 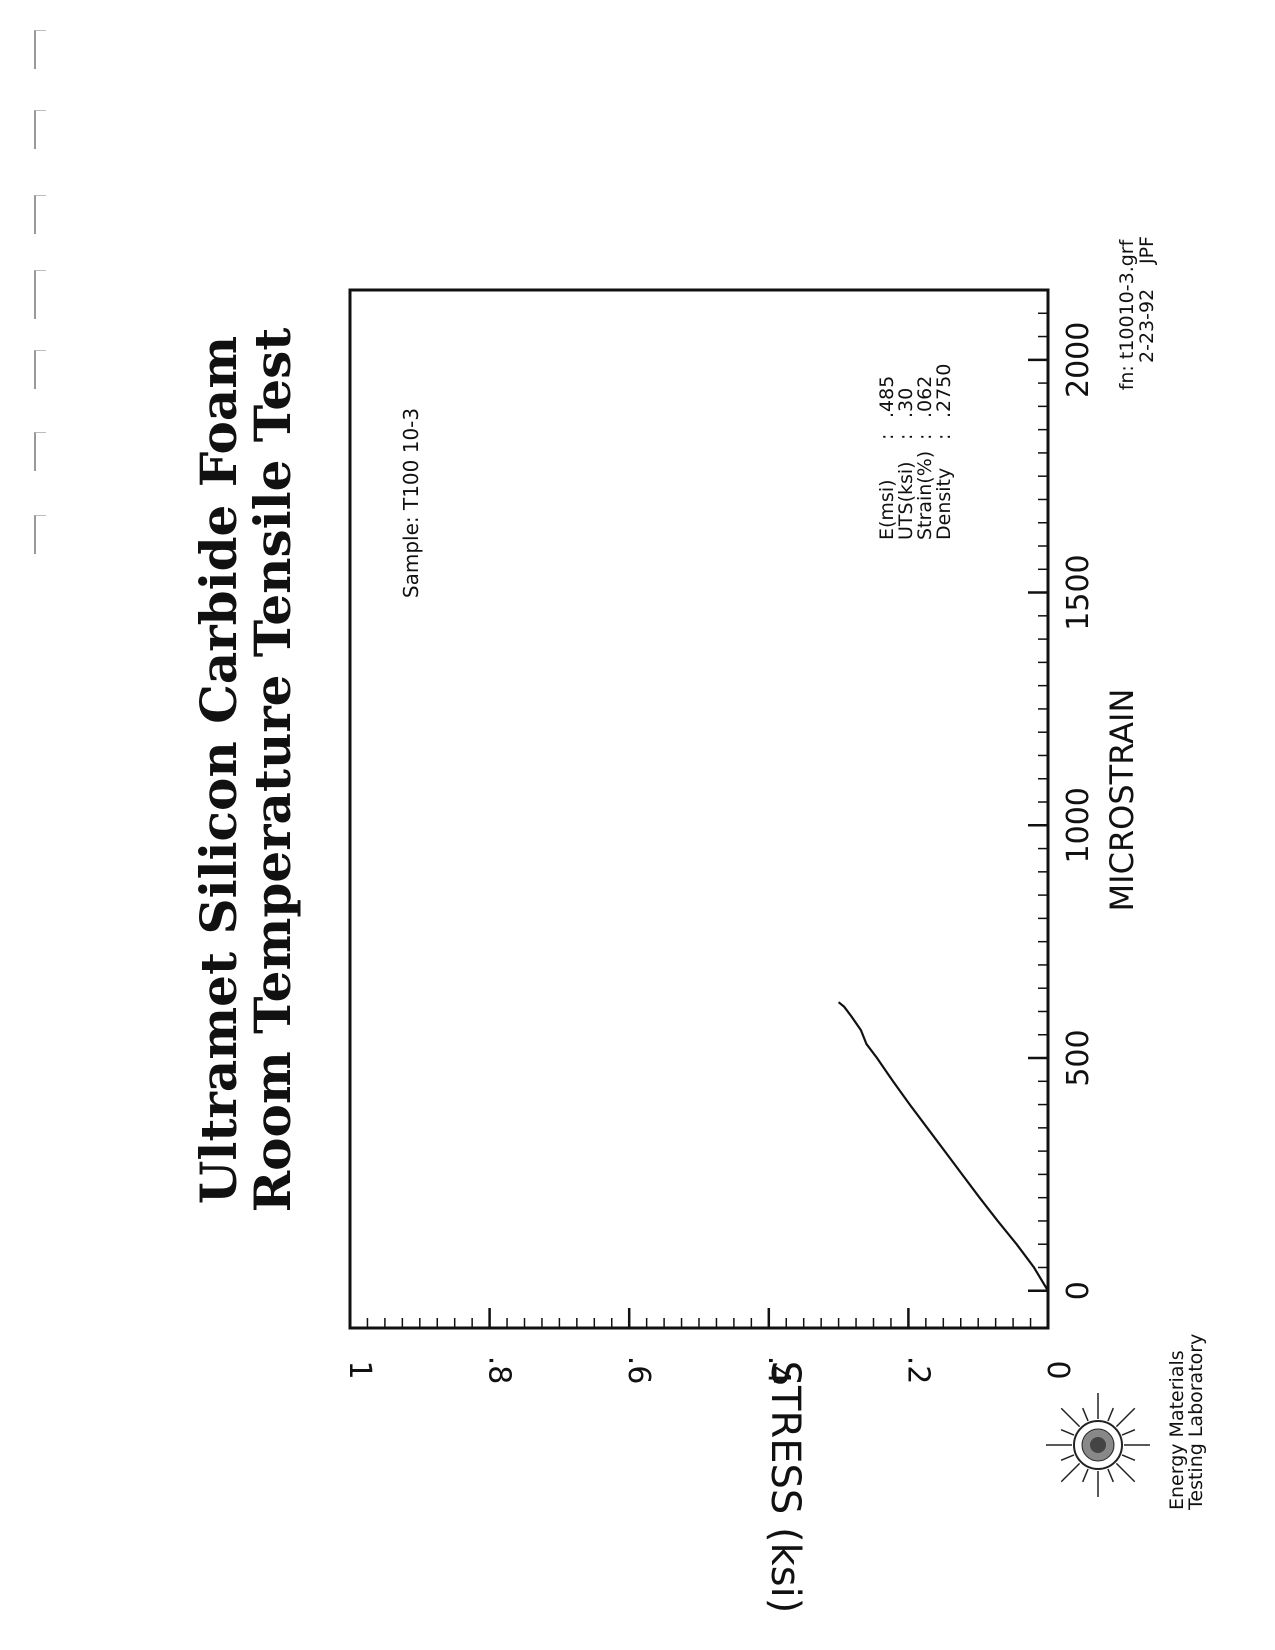 What do you see at coordinates (906, 403) in the screenshot?
I see `property-value: .30` at bounding box center [906, 403].